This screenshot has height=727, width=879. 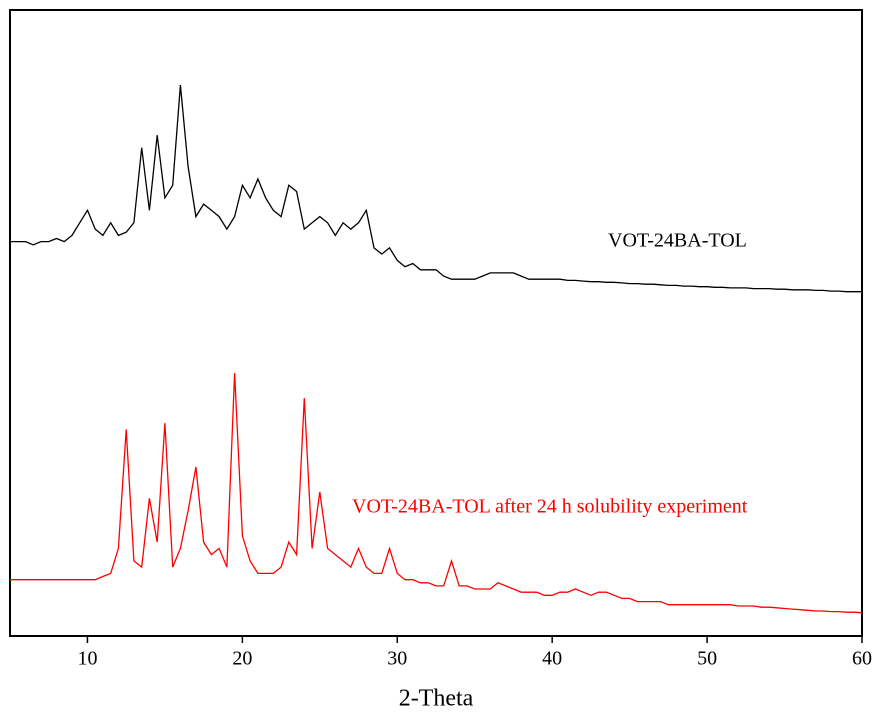 What do you see at coordinates (397, 659) in the screenshot?
I see `x-tick-label: 30` at bounding box center [397, 659].